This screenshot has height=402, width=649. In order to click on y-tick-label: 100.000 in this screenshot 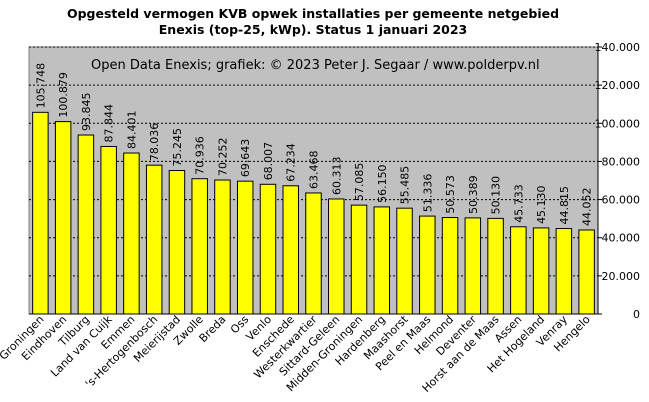, I will do `click(618, 123)`.